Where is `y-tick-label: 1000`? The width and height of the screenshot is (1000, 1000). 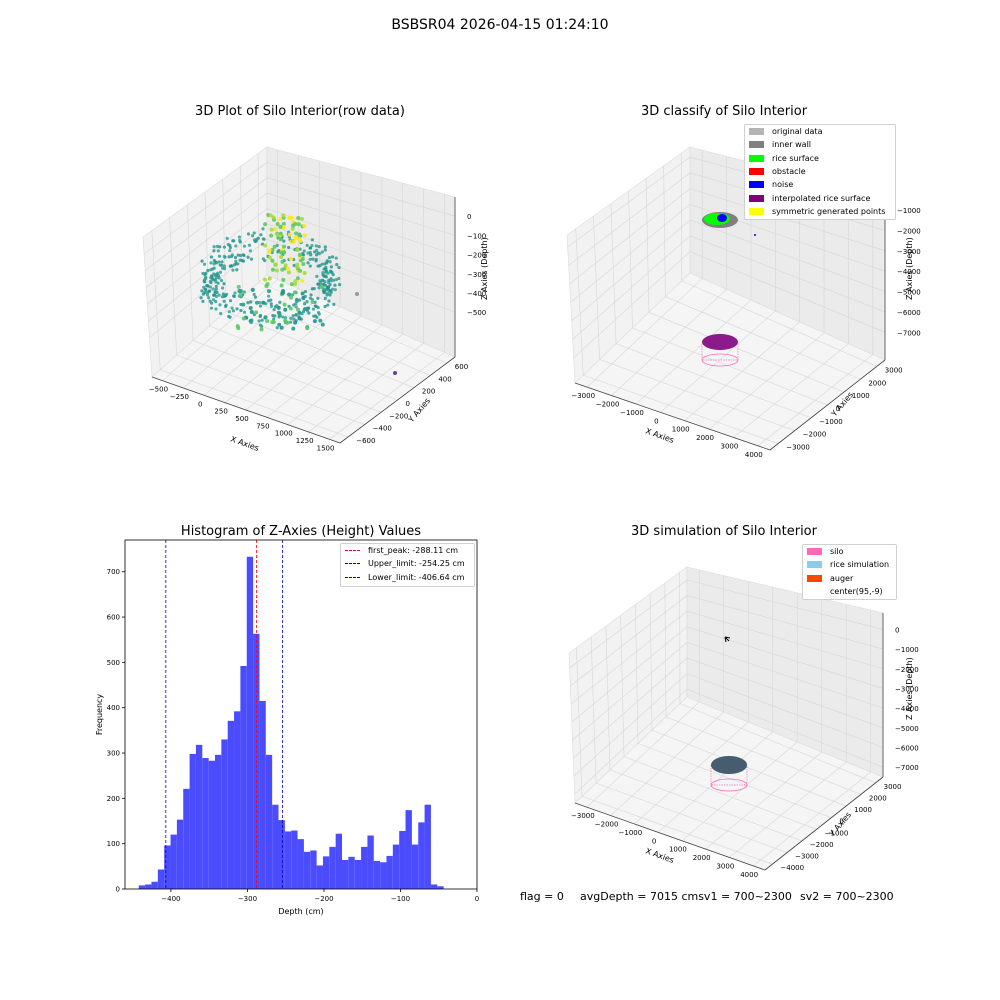 y-tick-label: 1000 is located at coordinates (863, 810).